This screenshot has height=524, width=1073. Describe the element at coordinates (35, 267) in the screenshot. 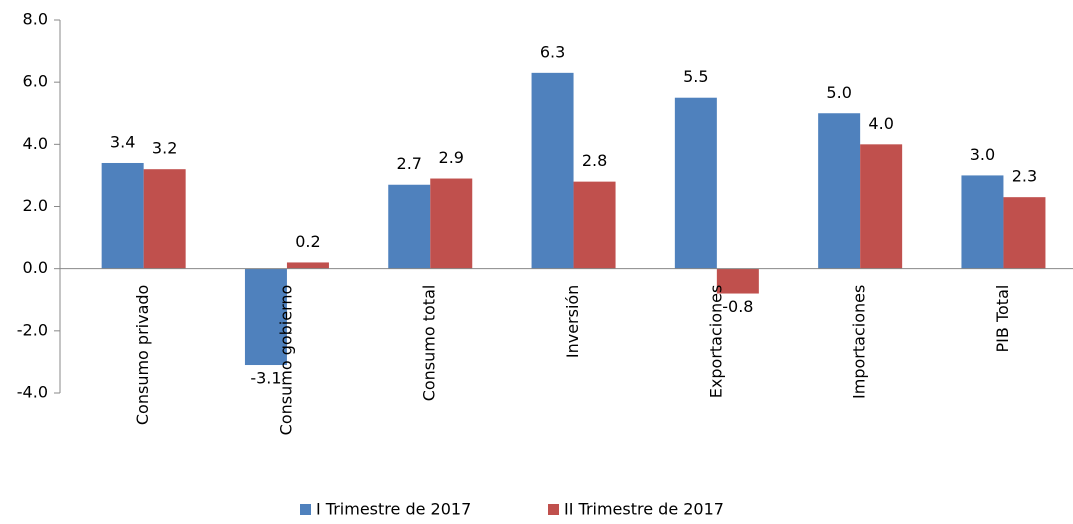

I see `y-tick-label: 0.0` at that location.